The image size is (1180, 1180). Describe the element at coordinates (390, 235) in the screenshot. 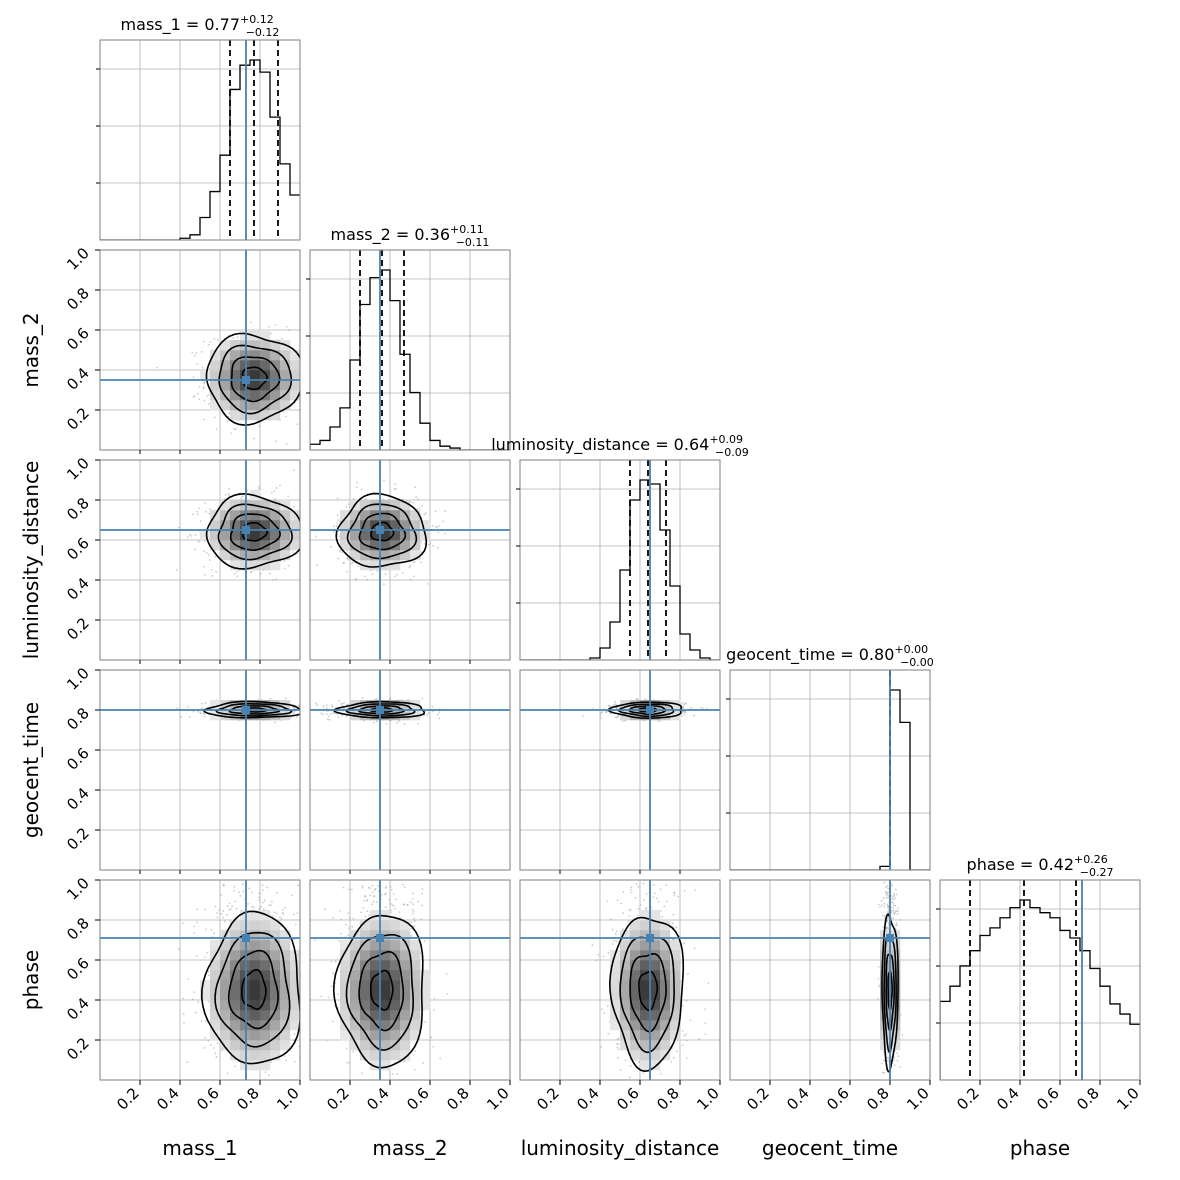

I see `title-value: mass_2 = 0.36` at that location.